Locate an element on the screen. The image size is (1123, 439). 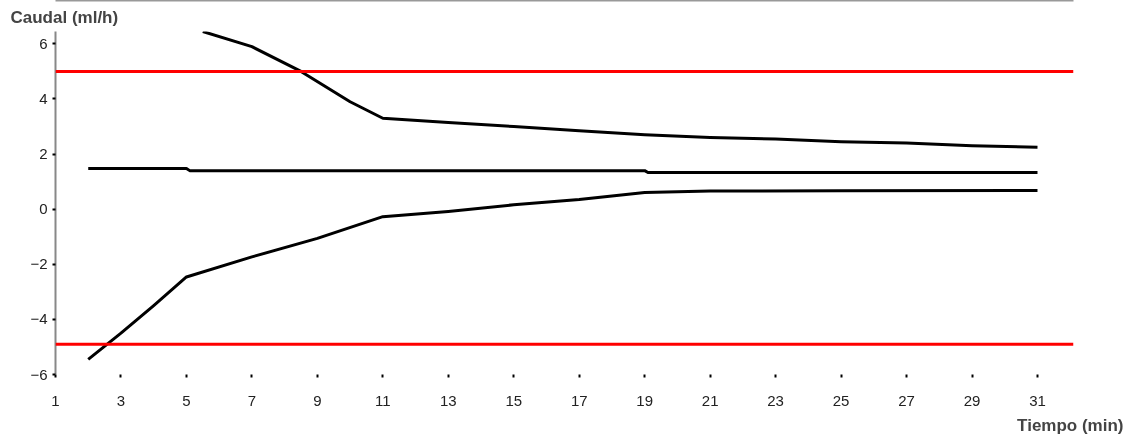
x-tick-label: 17 is located at coordinates (579, 400).